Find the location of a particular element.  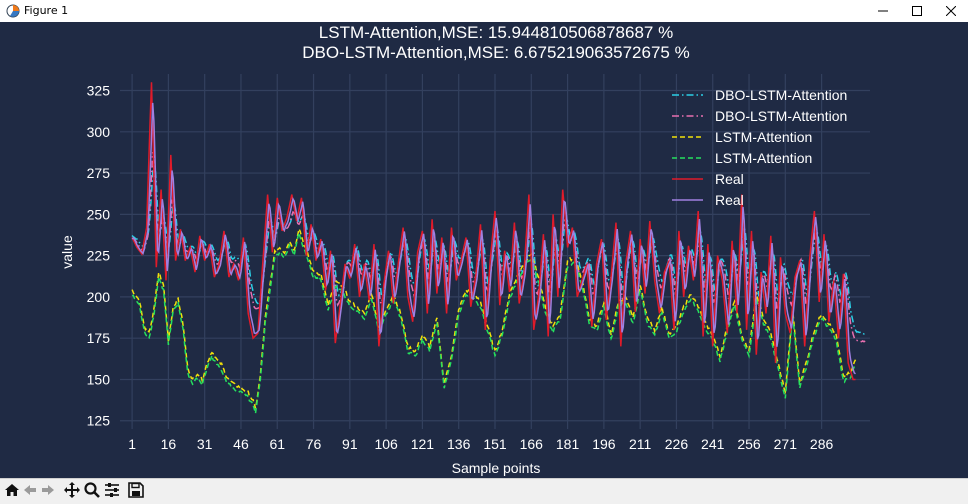

home-icon is located at coordinates (12, 490).